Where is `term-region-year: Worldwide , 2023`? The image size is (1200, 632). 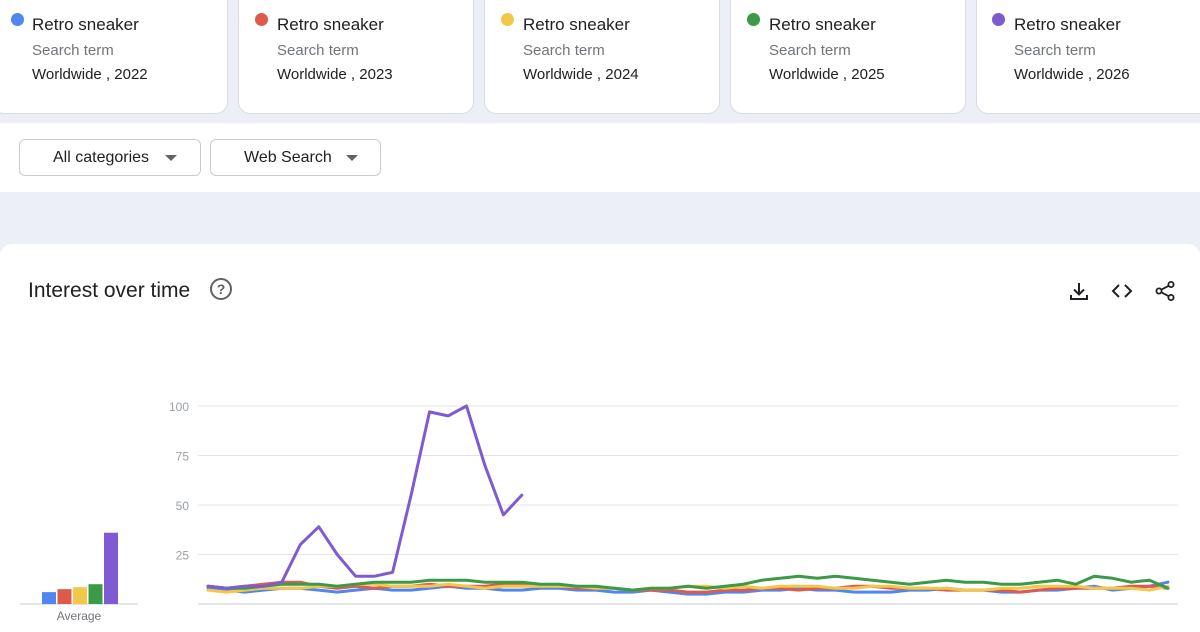
term-region-year: Worldwide , 2023 is located at coordinates (335, 74).